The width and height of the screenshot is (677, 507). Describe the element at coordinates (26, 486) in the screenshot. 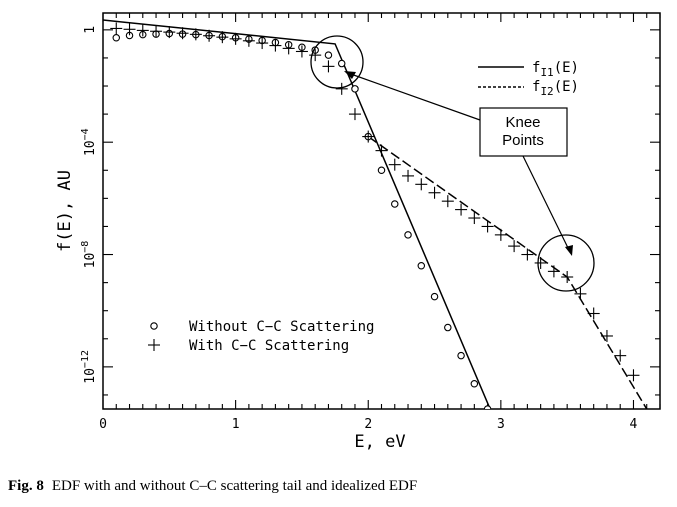

I see `caption-label: Fig. 8` at that location.